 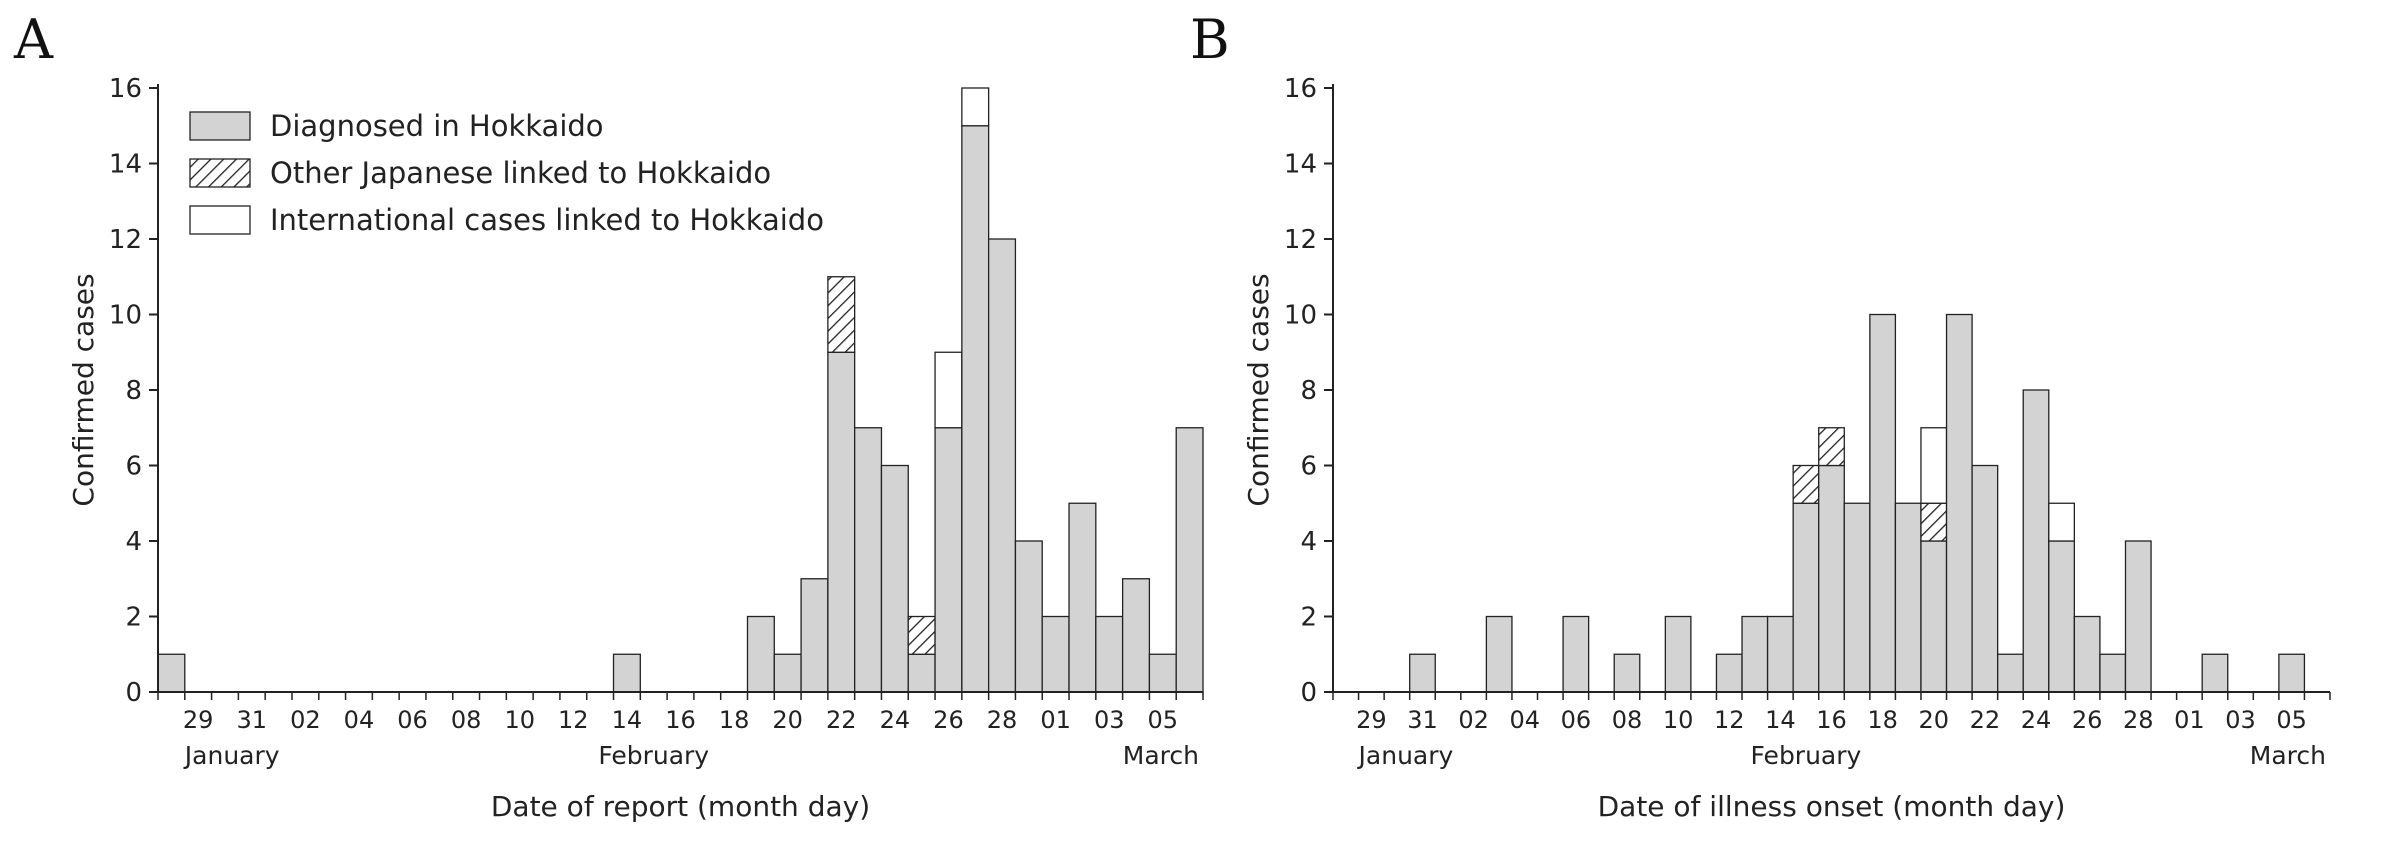 What do you see at coordinates (1831, 720) in the screenshot?
I see `x-tick-label: 16` at bounding box center [1831, 720].